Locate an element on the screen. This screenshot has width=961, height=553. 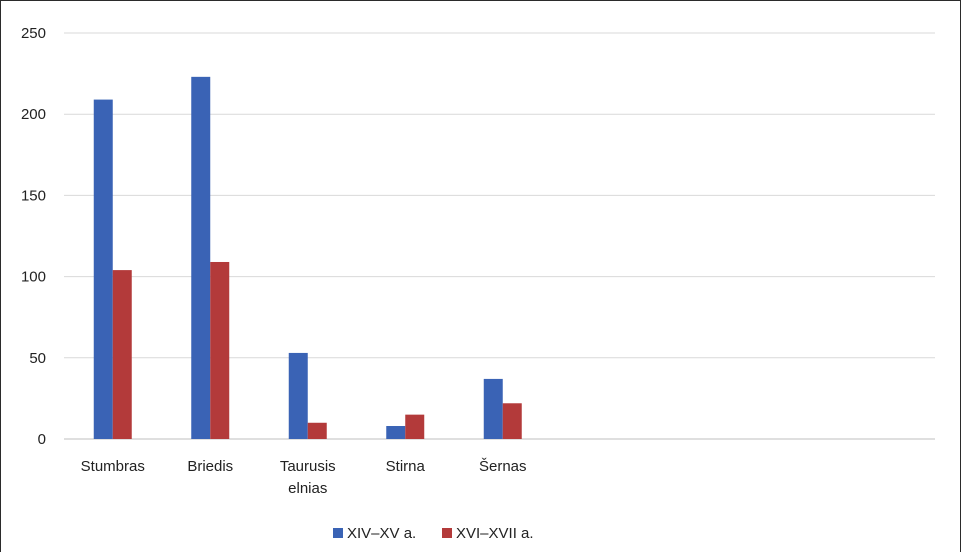
legend-label-2: XVI–XVII a. is located at coordinates (495, 533).